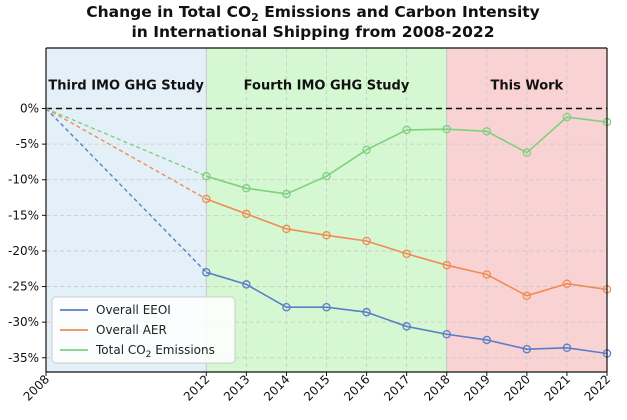  What do you see at coordinates (396, 387) in the screenshot?
I see `x-tick-label-6: 2017` at bounding box center [396, 387].